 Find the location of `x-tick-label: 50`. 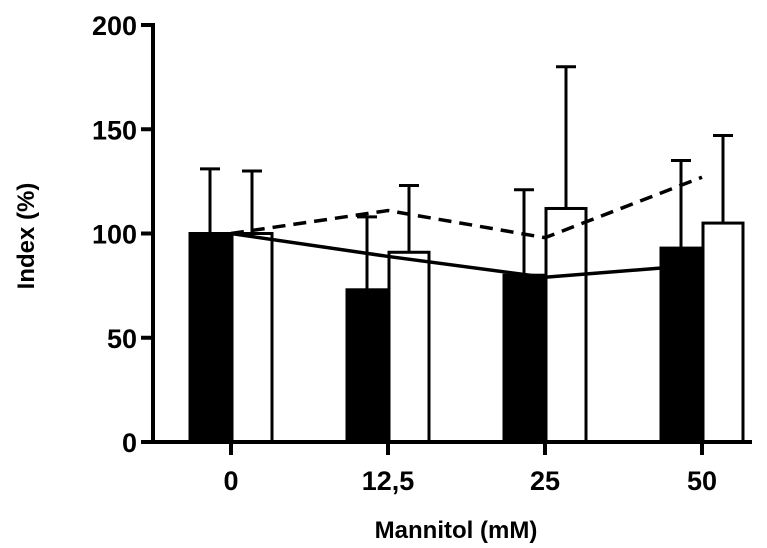

x-tick-label: 50 is located at coordinates (702, 481).